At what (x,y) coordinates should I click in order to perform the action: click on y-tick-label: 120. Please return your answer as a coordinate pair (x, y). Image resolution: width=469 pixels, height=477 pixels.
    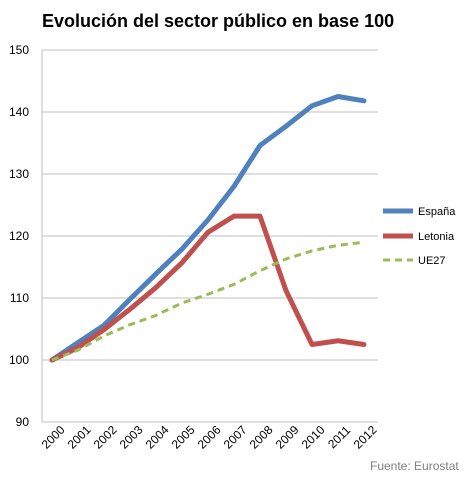
    Looking at the image, I should click on (19, 236).